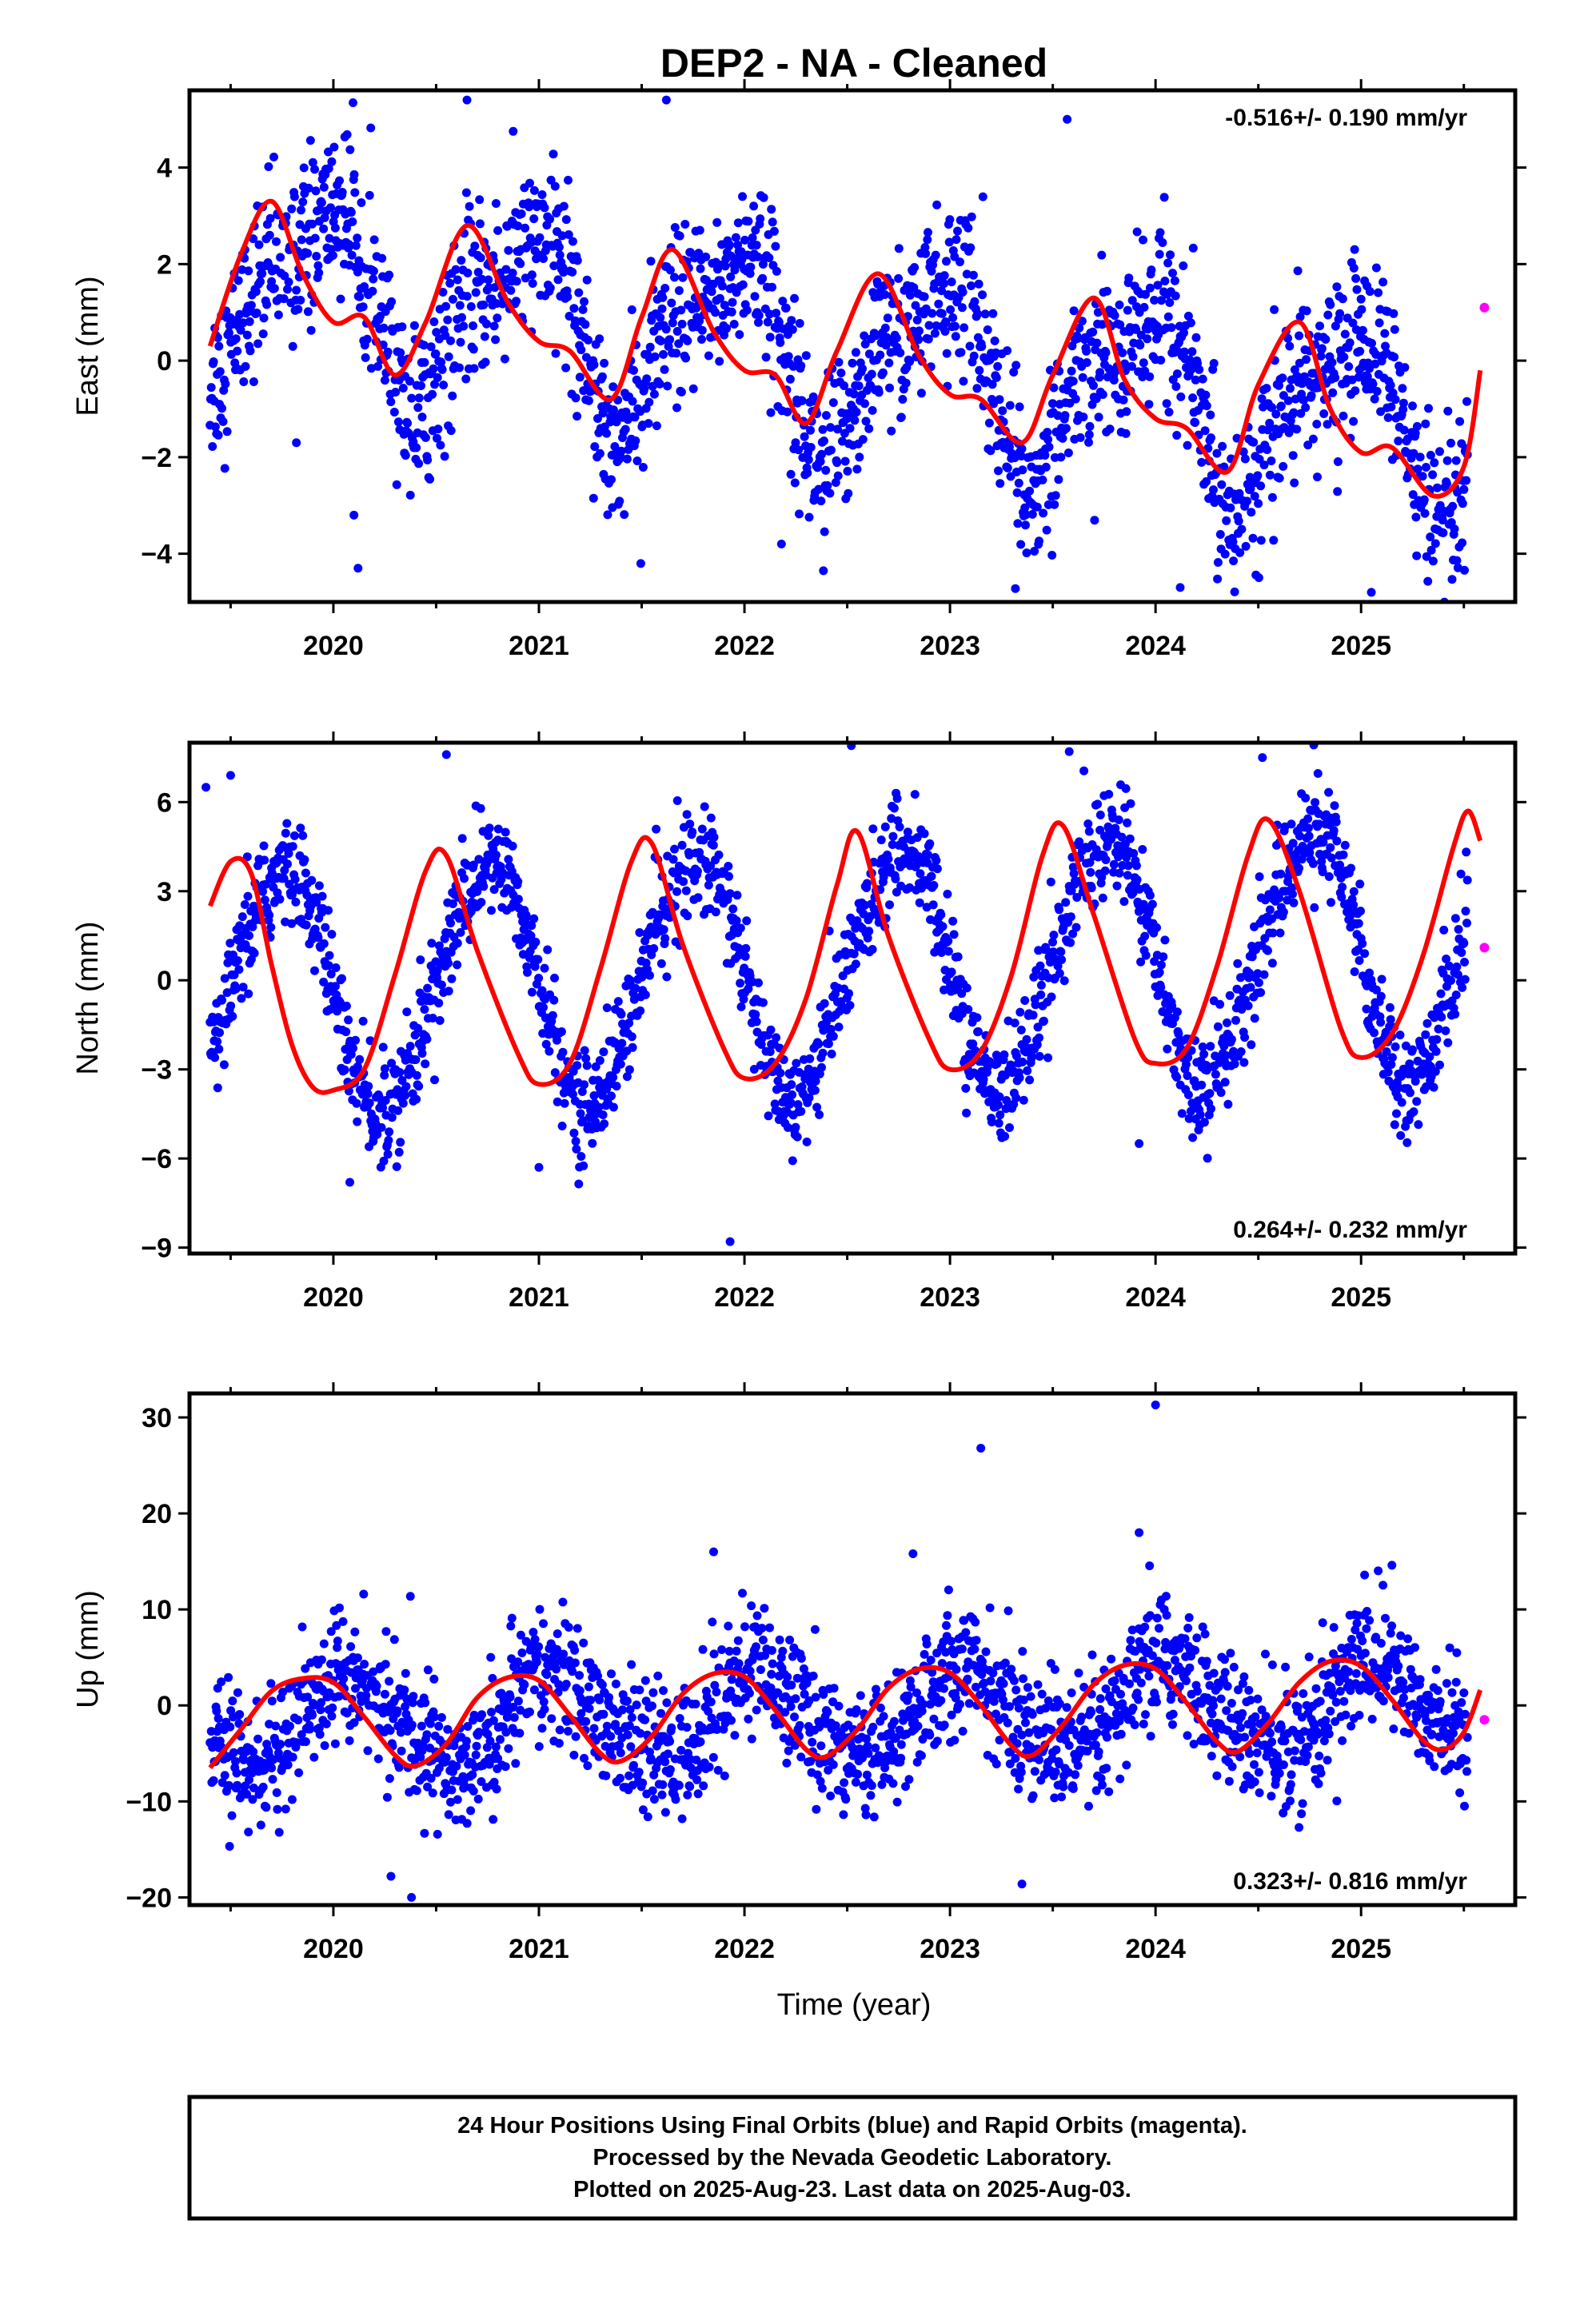 The height and width of the screenshot is (2324, 1580). I want to click on y-tick-label: −9, so click(157, 1249).